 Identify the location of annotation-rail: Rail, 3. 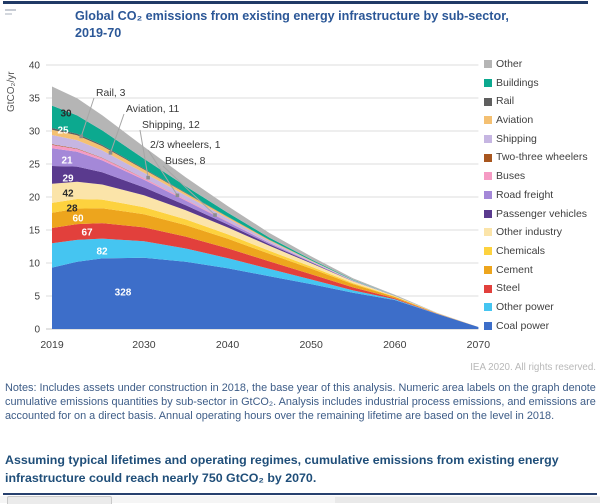
(111, 93).